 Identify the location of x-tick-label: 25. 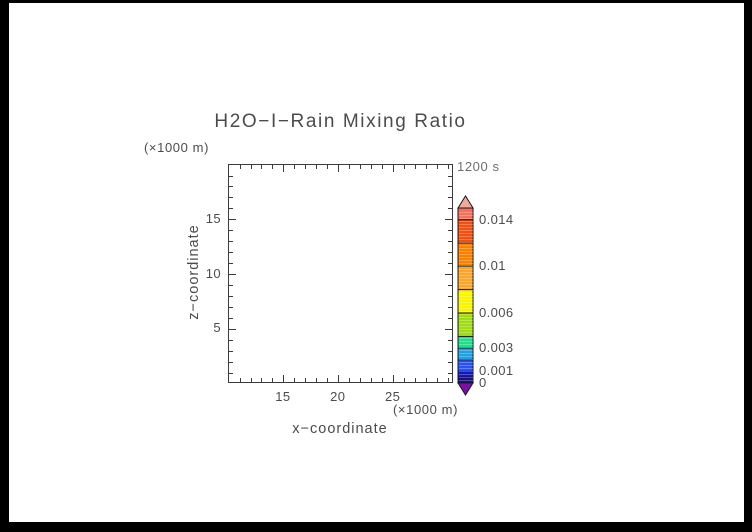
(392, 396).